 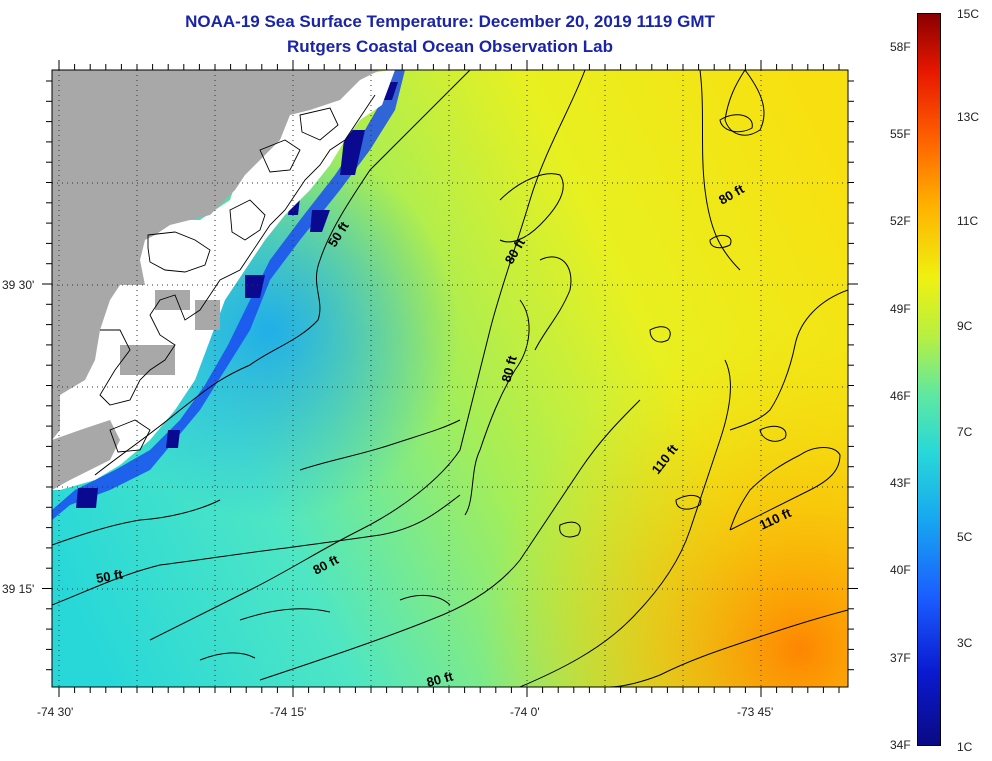 I want to click on colorbar-c-label: 7C, so click(x=965, y=432).